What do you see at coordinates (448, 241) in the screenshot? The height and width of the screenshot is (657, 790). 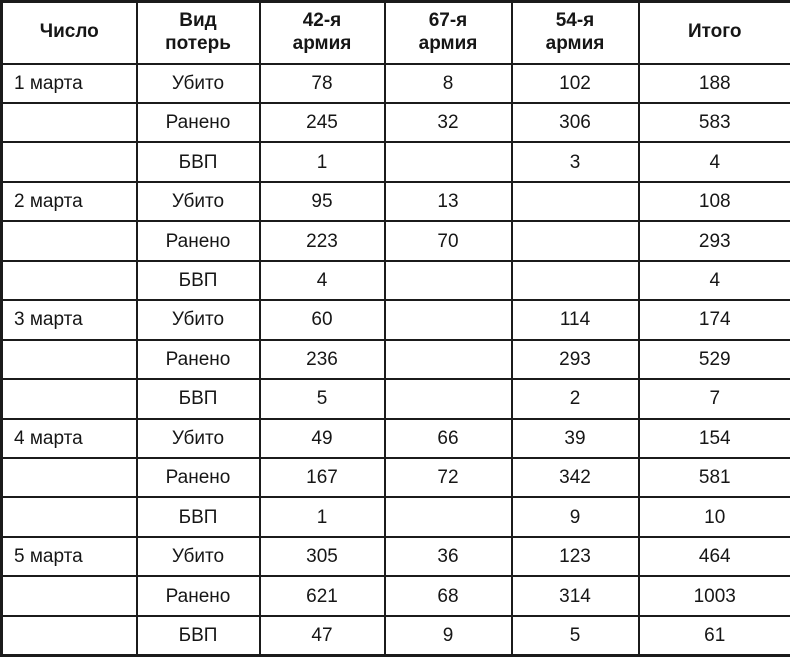 I see `cell-army-67: 70` at bounding box center [448, 241].